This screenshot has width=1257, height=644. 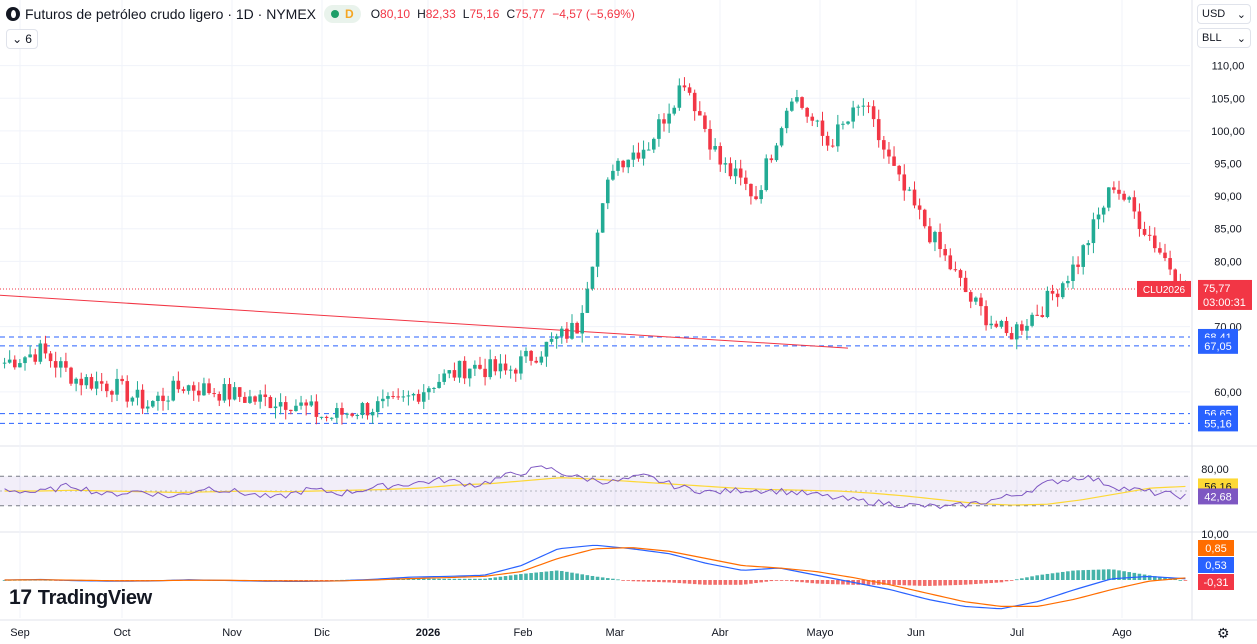 I want to click on tradingview-logo: 17 TradingView, so click(x=80, y=598).